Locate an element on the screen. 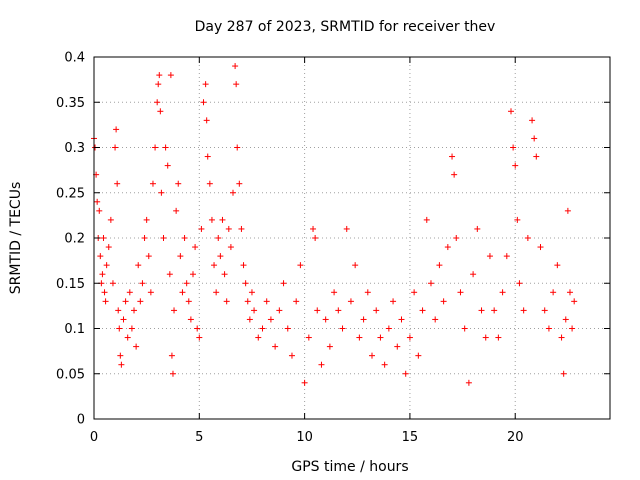 The height and width of the screenshot is (480, 640). y-tick-label: 0.3 is located at coordinates (74, 148).